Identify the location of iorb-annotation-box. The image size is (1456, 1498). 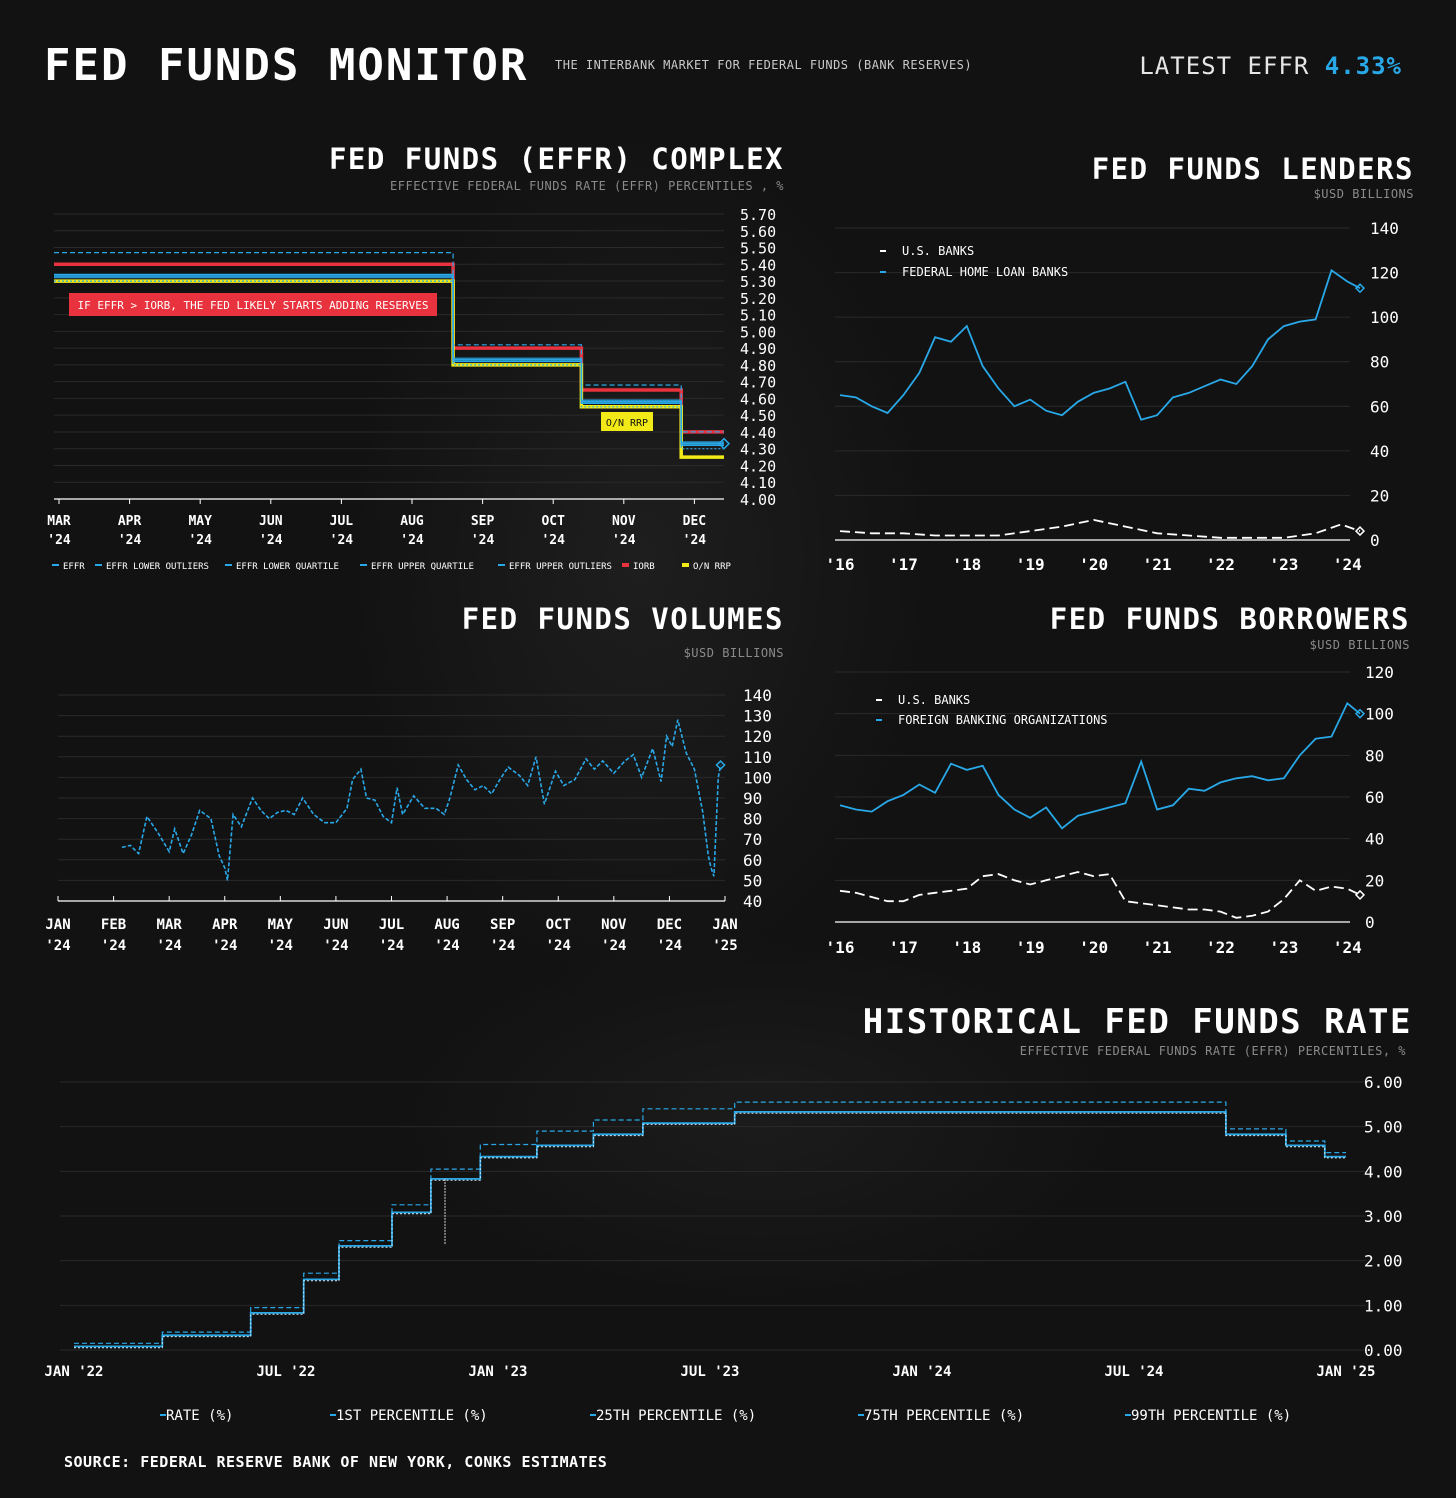
(253, 304).